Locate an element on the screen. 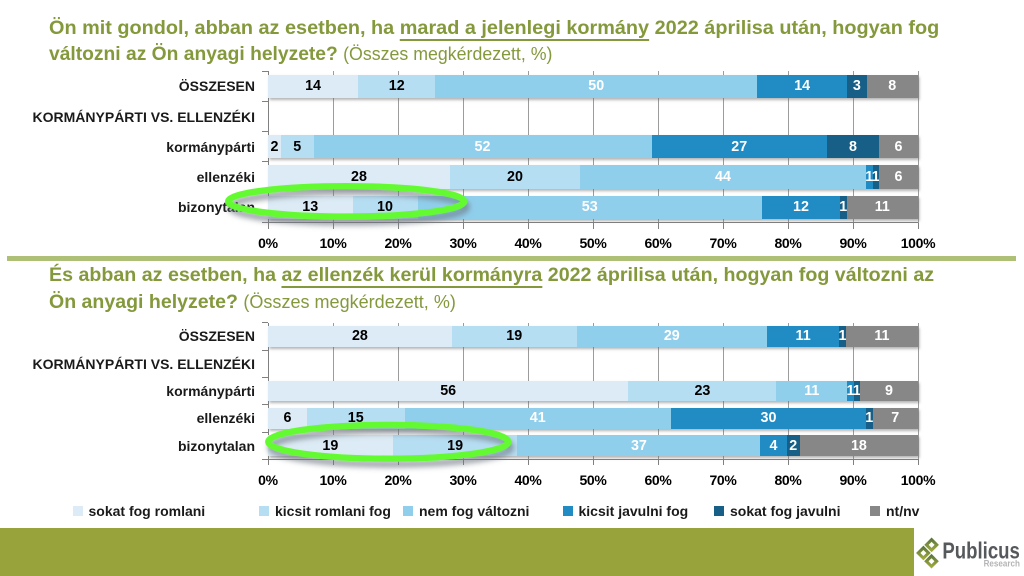 This screenshot has width=1024, height=576. svg-text: Research is located at coordinates (1002, 564).